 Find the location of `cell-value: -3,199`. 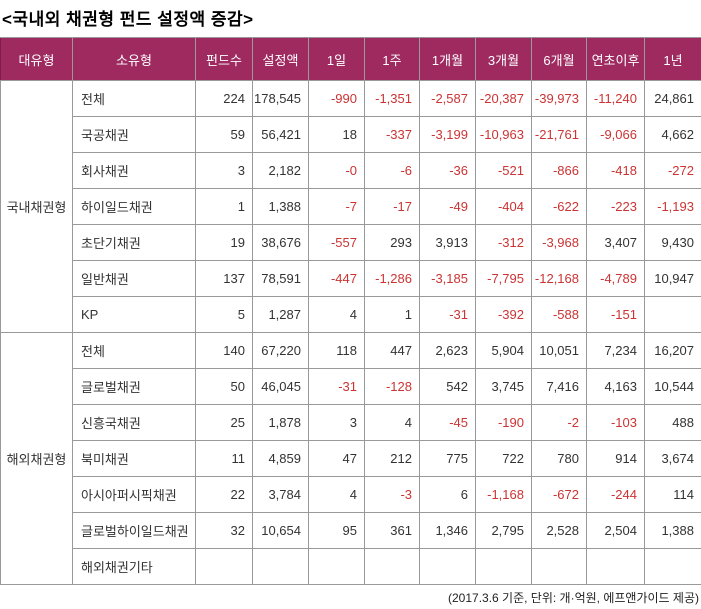

cell-value: -3,199 is located at coordinates (447, 134).